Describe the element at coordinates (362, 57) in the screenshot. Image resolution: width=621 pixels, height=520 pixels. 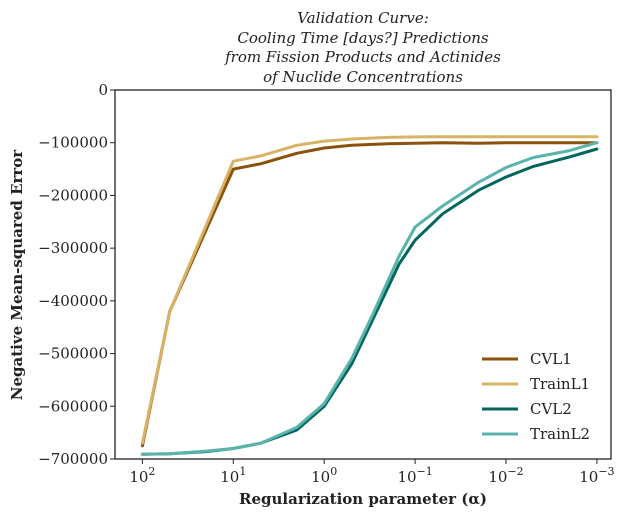
I see `chart-title-line-3: from Fission Products and Actinides` at that location.